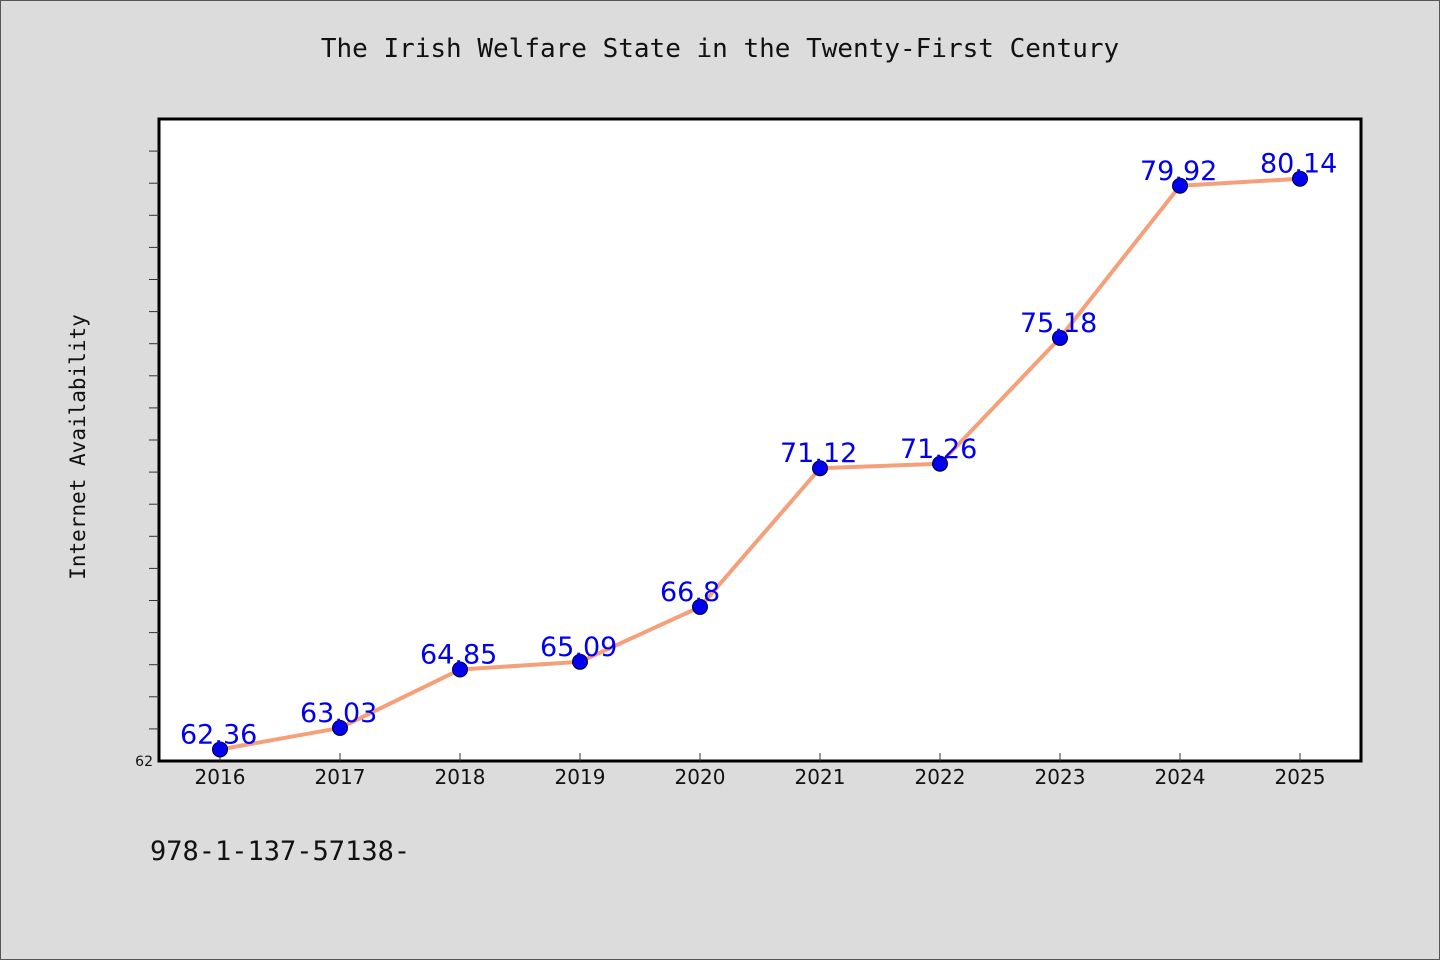  I want to click on x-tick-label: 2020, so click(700, 777).